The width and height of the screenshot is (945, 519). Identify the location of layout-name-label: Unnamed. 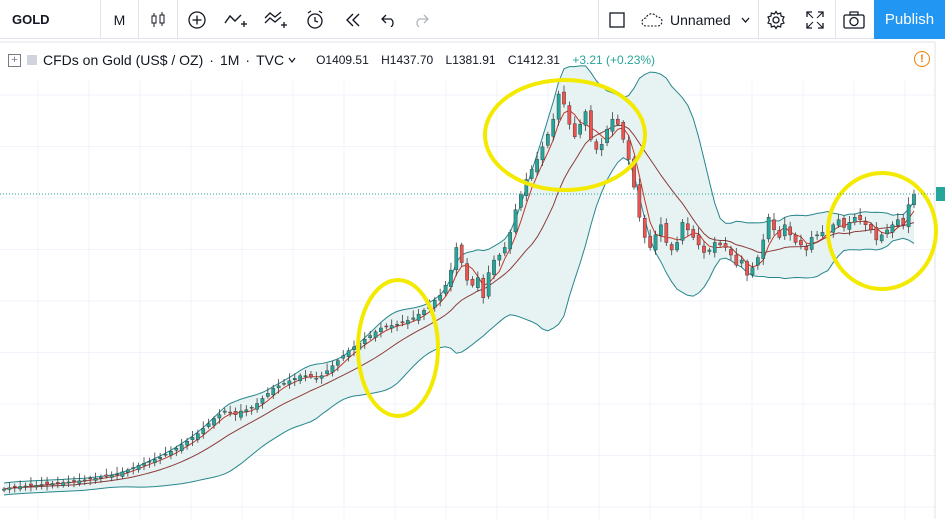
(700, 19).